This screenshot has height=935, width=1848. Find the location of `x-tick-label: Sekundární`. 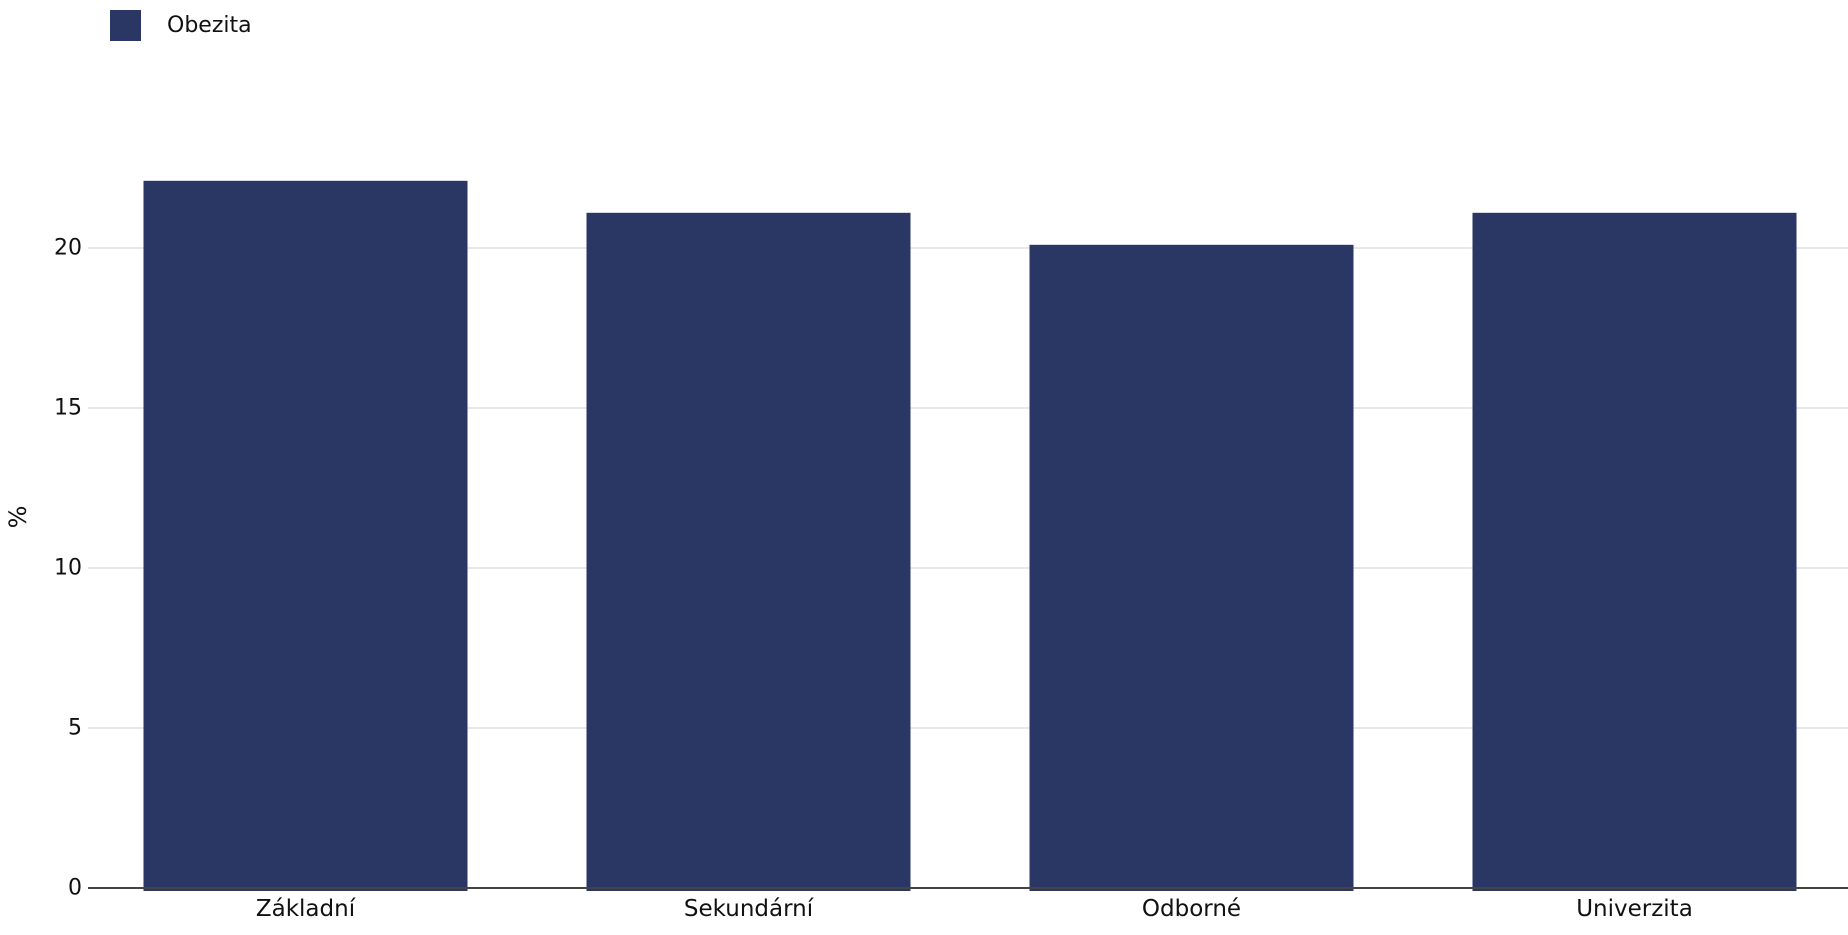

x-tick-label: Sekundární is located at coordinates (749, 909).